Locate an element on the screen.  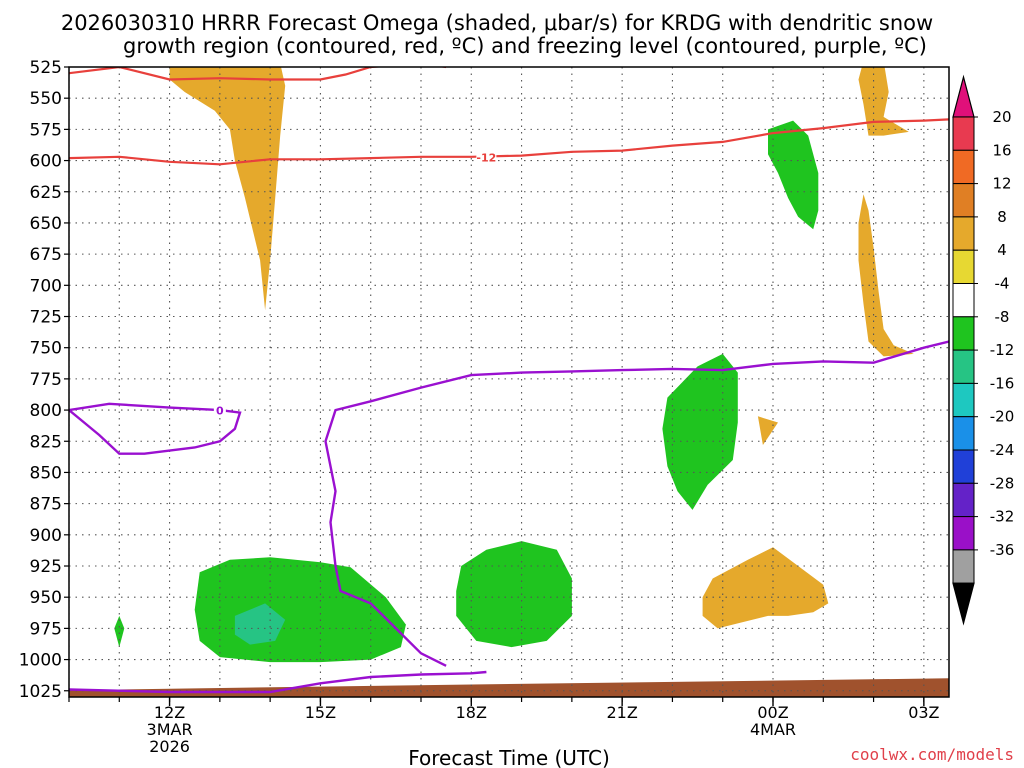
snow-contour-label: -12 is located at coordinates (486, 157).